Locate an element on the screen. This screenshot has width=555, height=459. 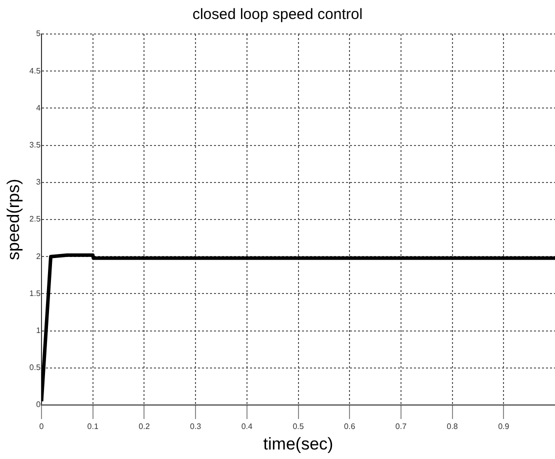
x-tick-label: 0.9 is located at coordinates (504, 427).